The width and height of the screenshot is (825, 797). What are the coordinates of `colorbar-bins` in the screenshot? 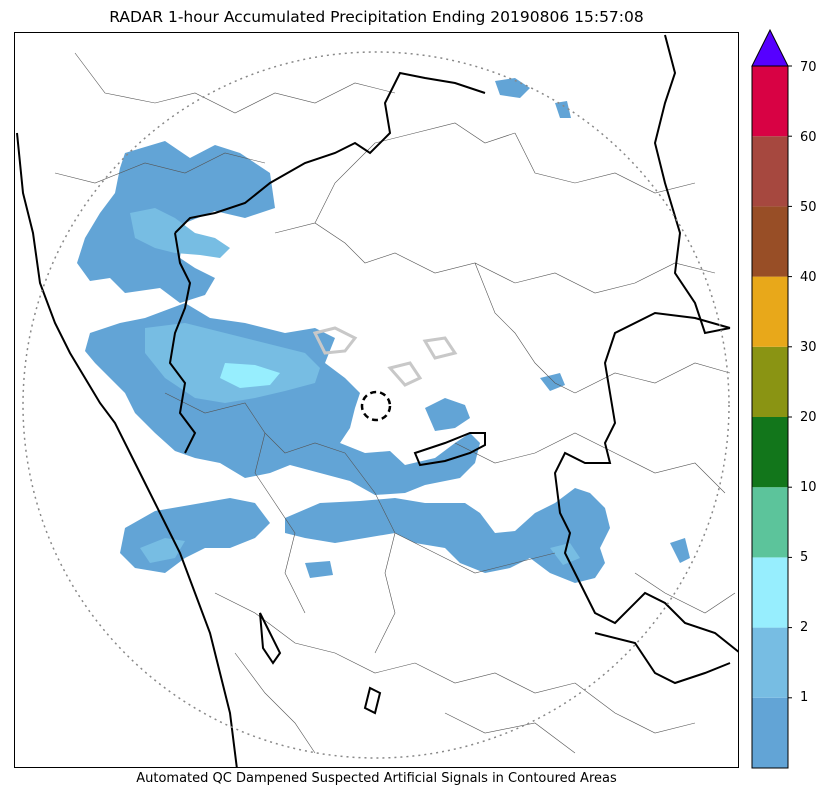 It's located at (770, 417).